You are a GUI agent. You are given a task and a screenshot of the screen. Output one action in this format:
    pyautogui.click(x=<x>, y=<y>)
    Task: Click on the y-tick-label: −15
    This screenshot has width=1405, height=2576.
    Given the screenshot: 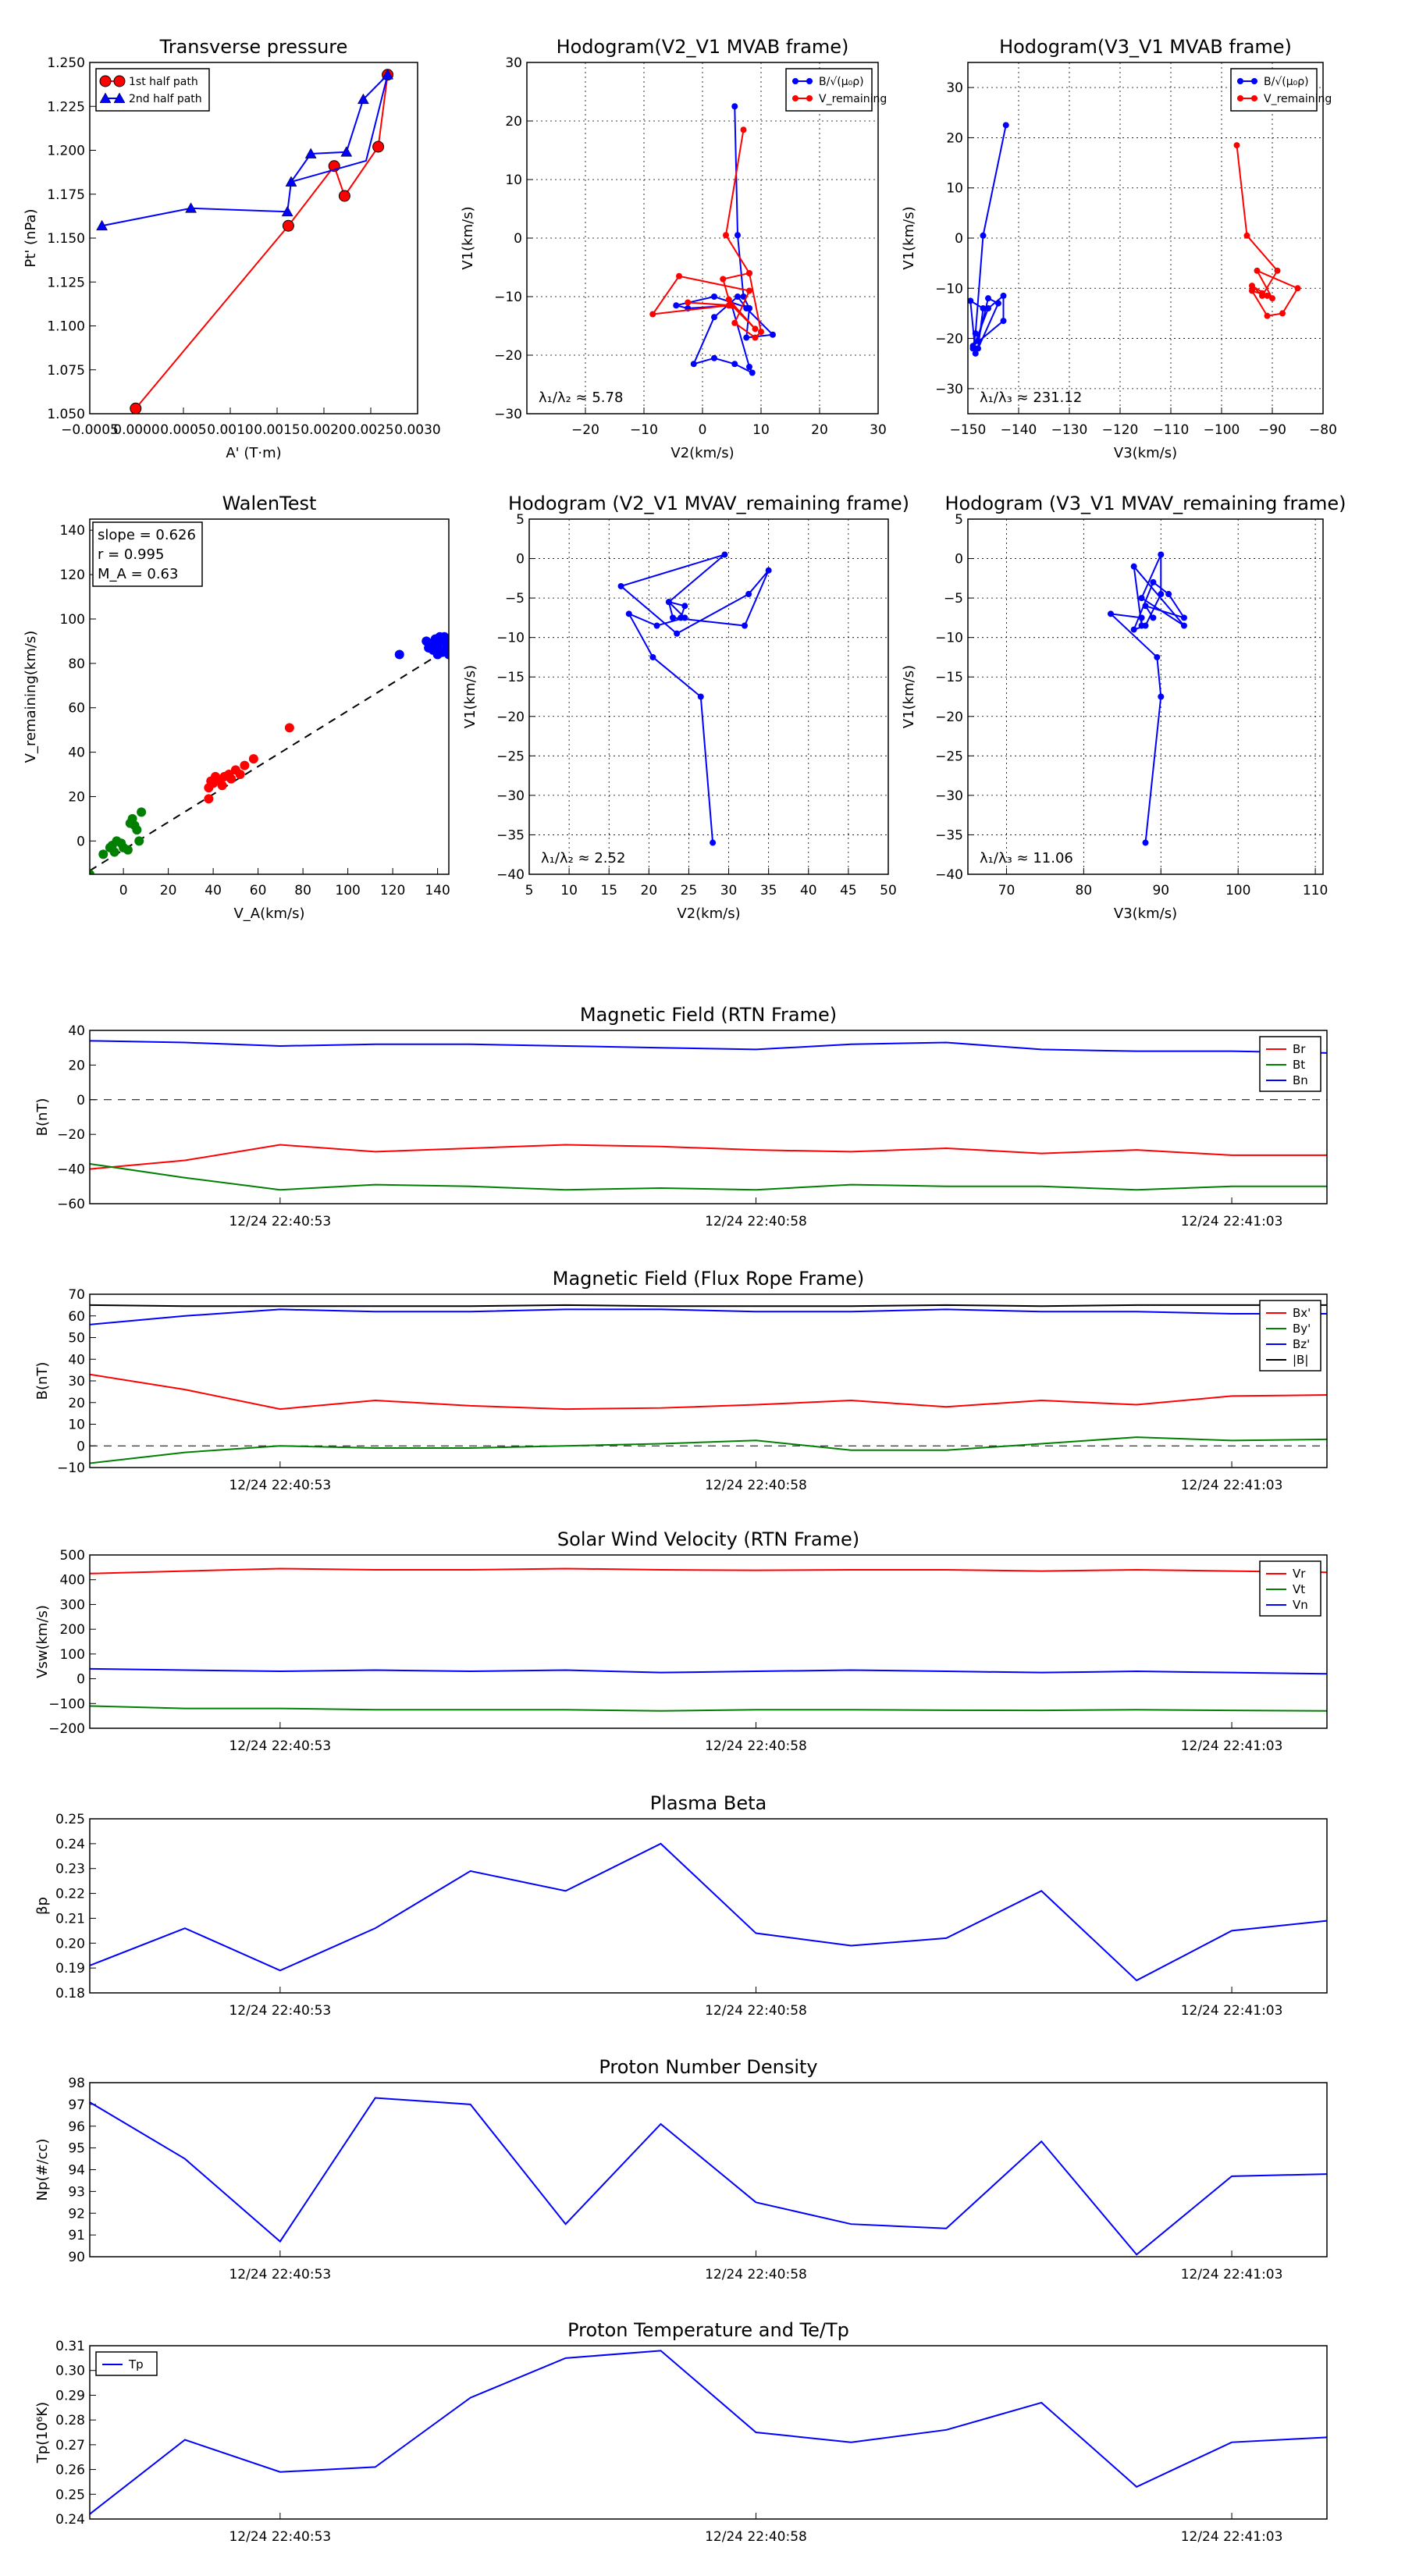 What is the action you would take?
    pyautogui.click(x=511, y=677)
    